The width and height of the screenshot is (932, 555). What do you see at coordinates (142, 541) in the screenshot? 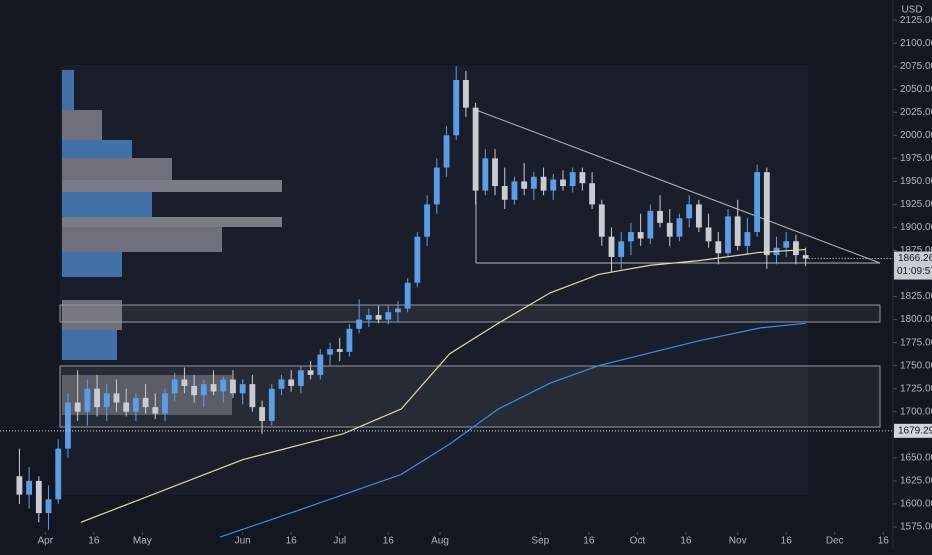
I see `x-tick-label: May` at bounding box center [142, 541].